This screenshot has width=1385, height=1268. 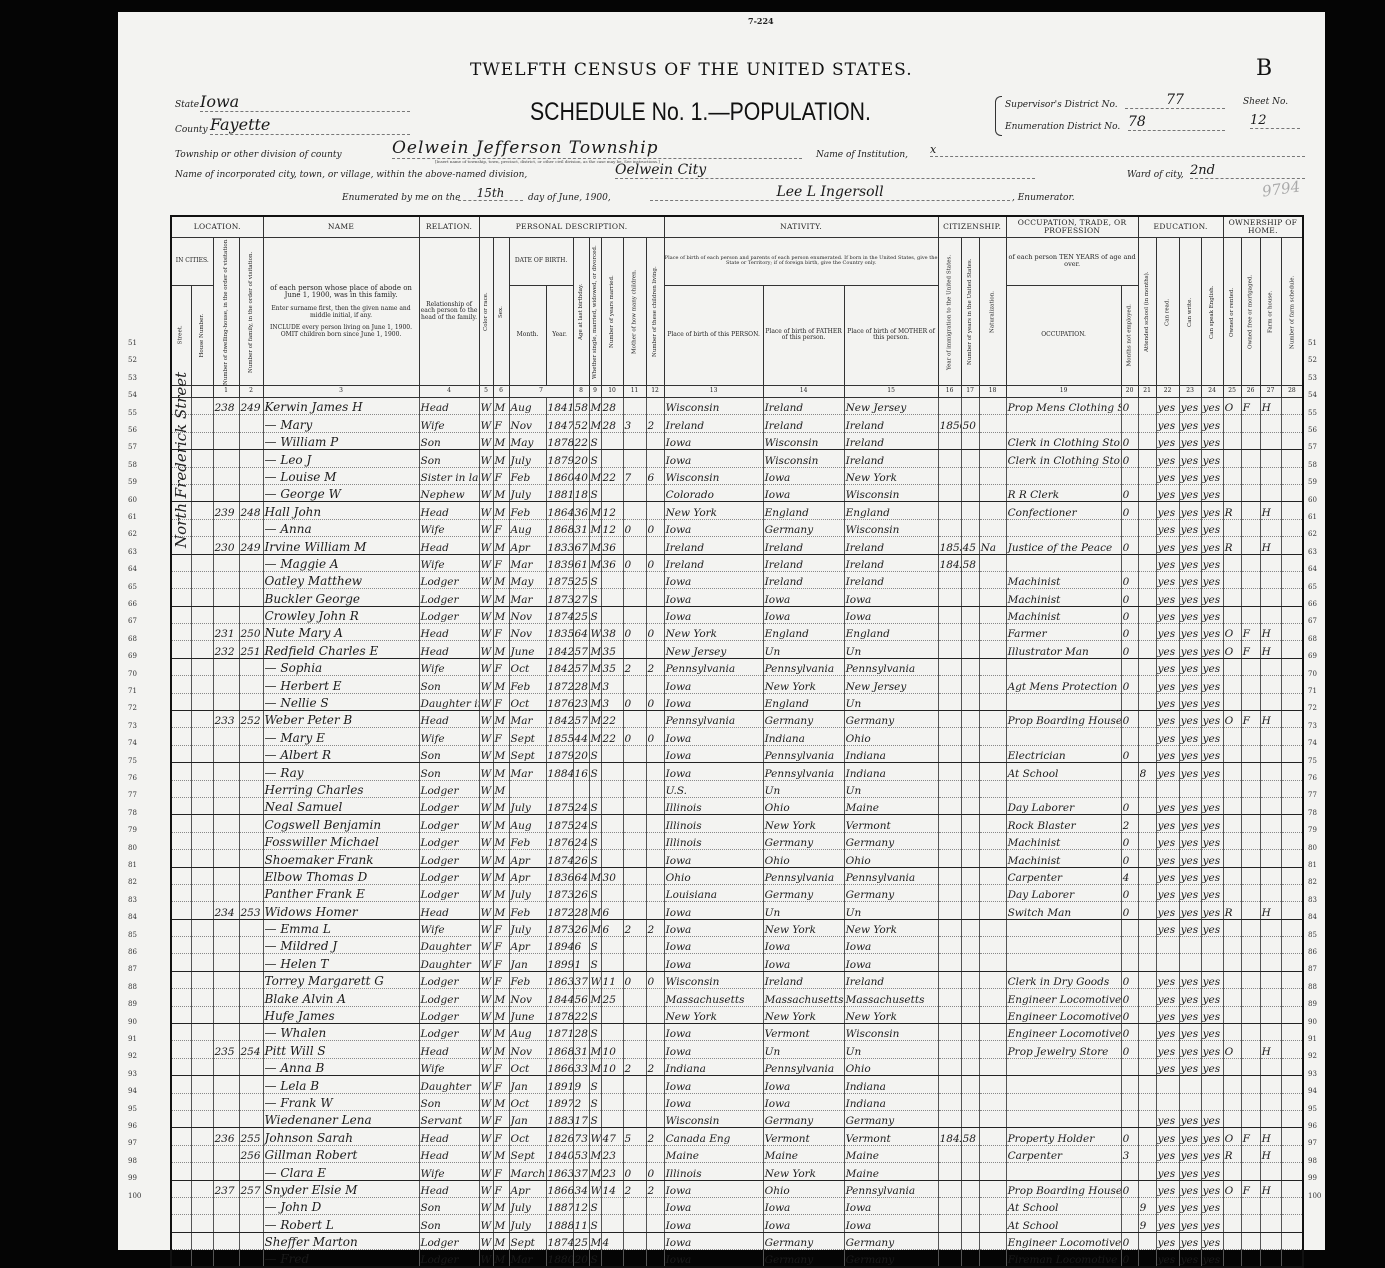 What do you see at coordinates (713, 841) in the screenshot?
I see `cell-birthplace: Illinois` at bounding box center [713, 841].